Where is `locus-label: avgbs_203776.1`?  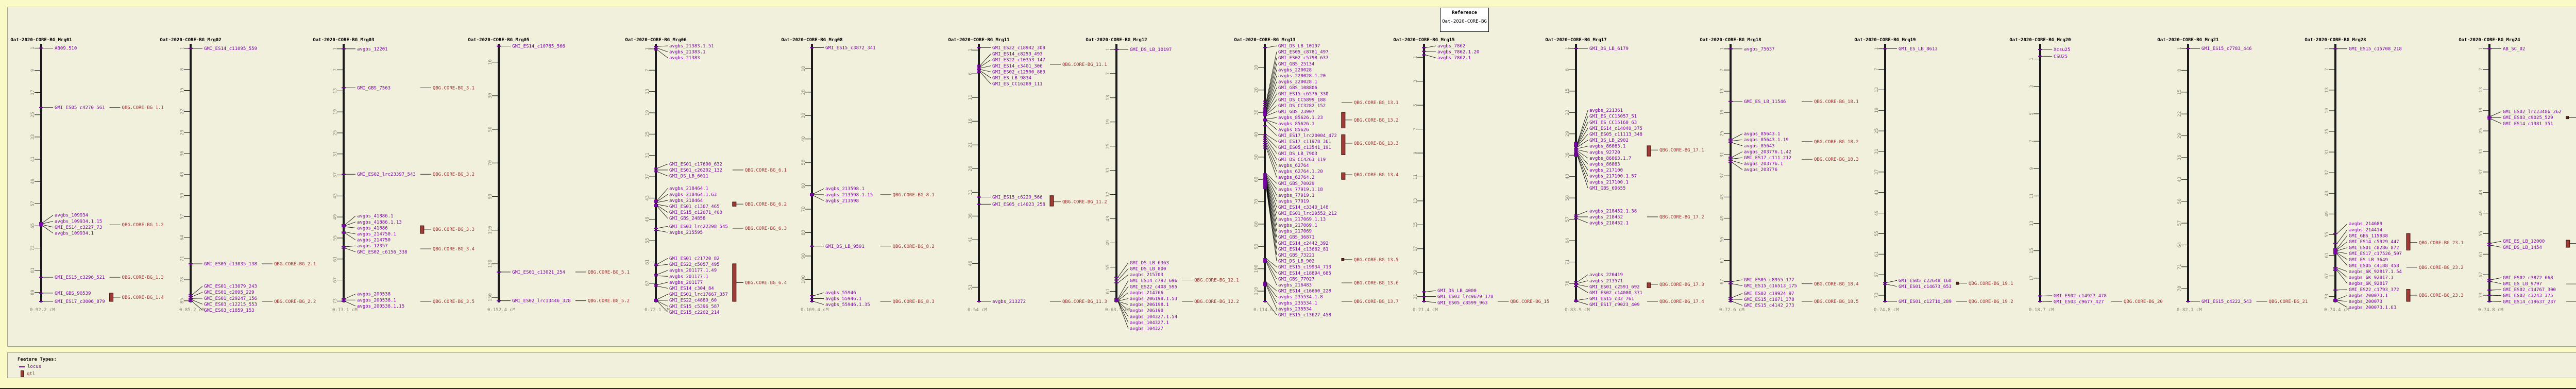
locus-label: avgbs_203776.1 is located at coordinates (1764, 164).